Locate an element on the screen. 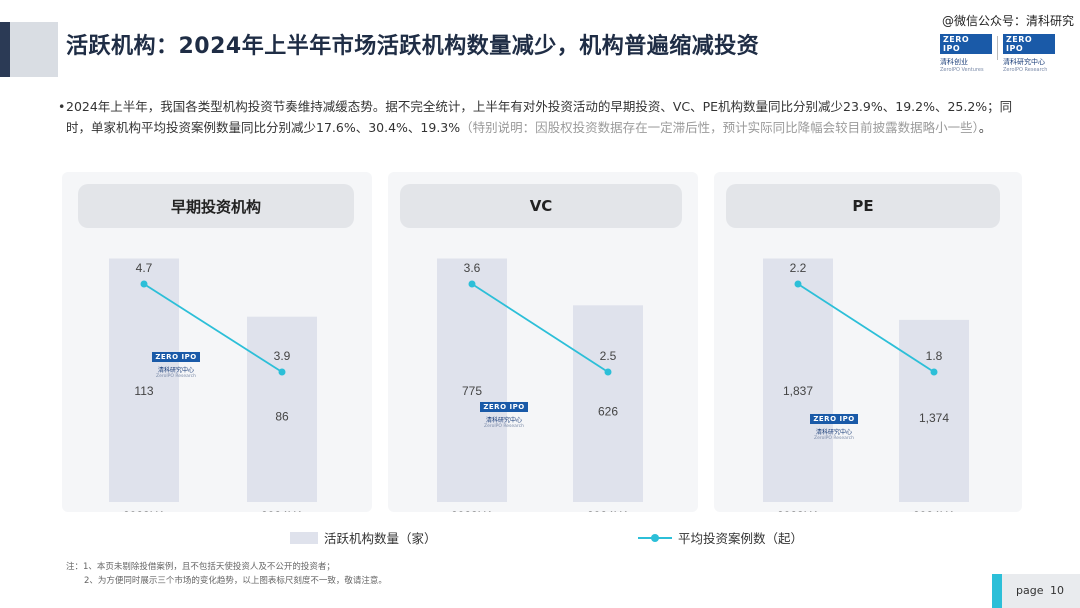  source-credit: @微信公众号：清科研究 is located at coordinates (1007, 21).